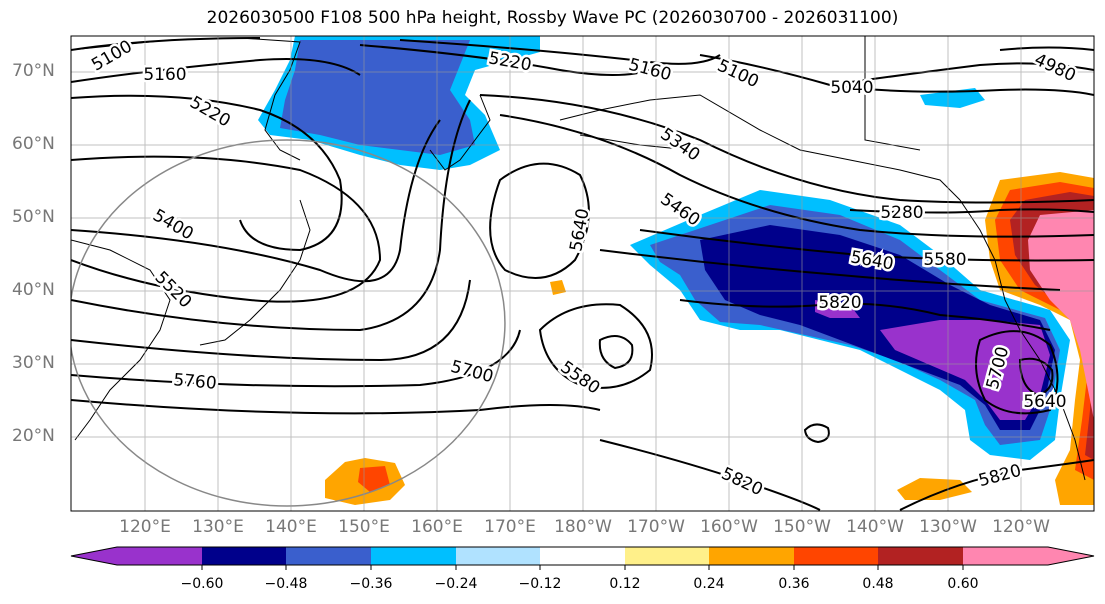 The height and width of the screenshot is (604, 1105). What do you see at coordinates (145, 527) in the screenshot?
I see `lon-label-120e: 120°E` at bounding box center [145, 527].